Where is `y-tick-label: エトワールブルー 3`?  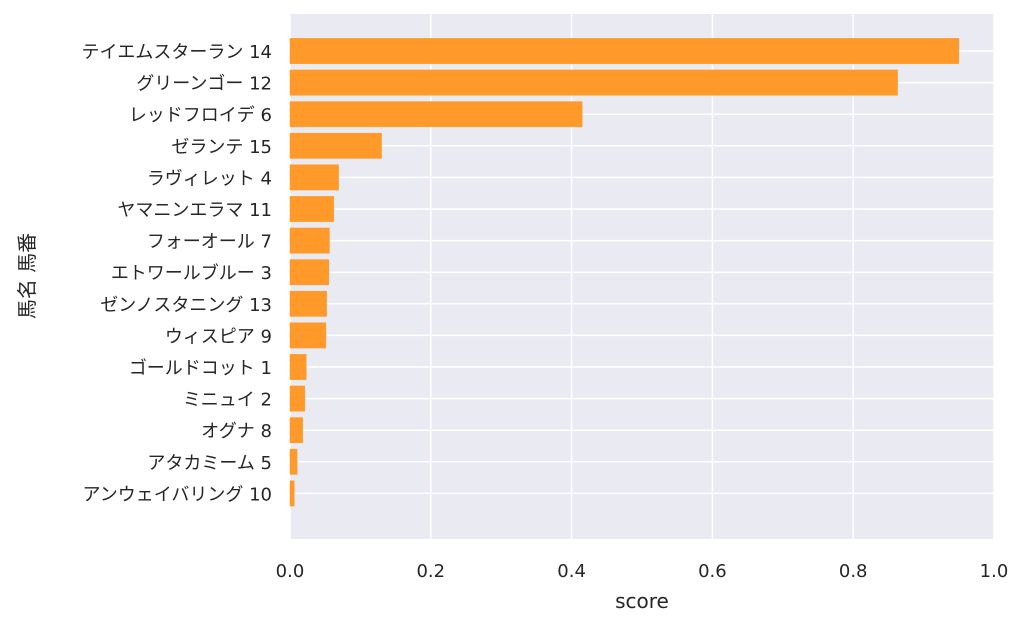
y-tick-label: エトワールブルー 3 is located at coordinates (191, 273).